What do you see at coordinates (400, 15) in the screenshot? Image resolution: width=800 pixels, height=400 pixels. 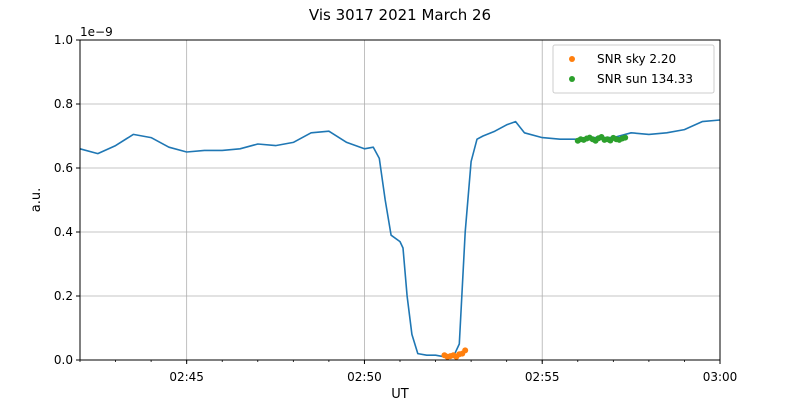 I see `chart-title: Vis 3017 2021 March 26` at bounding box center [400, 15].